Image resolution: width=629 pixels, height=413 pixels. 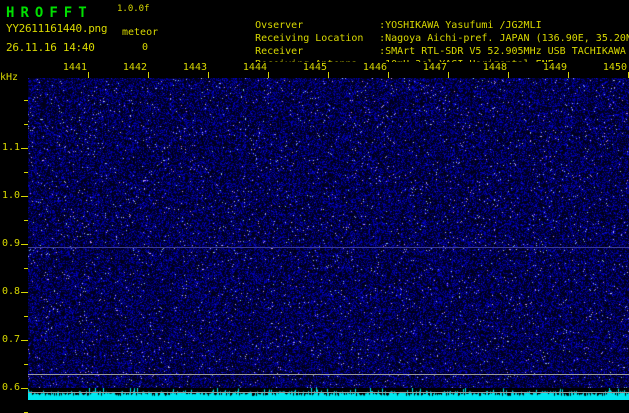 I want to click on info-key: Receiver, so click(x=279, y=51).